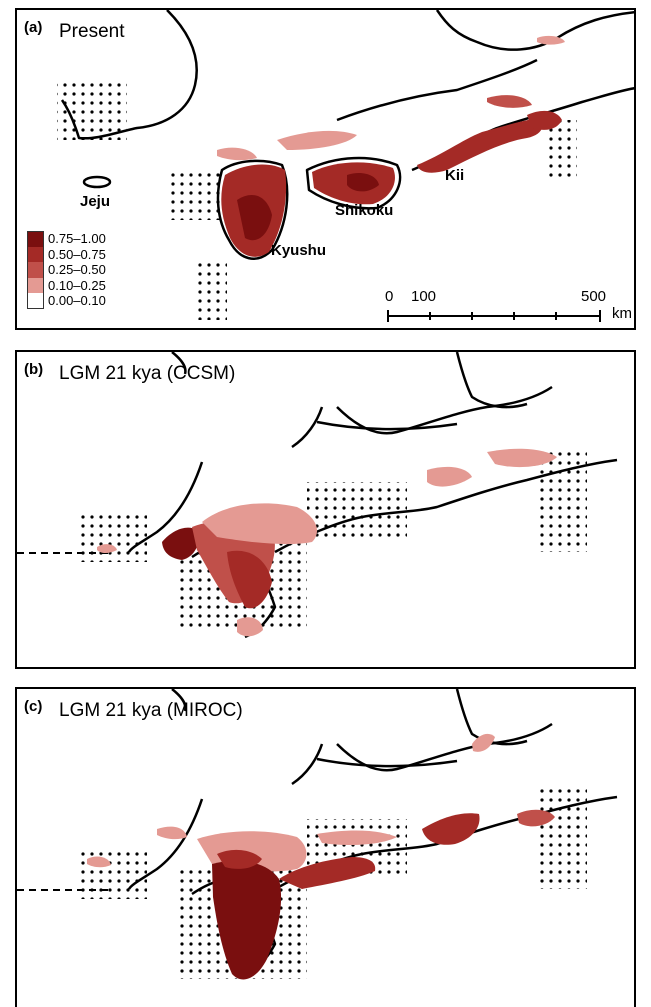  I want to click on legend-item: 0.00–0.10, so click(66, 301).